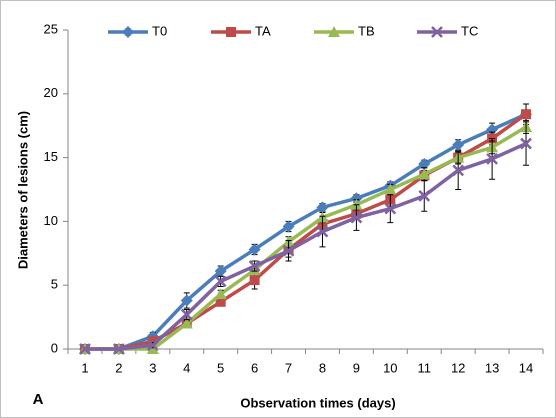  What do you see at coordinates (38, 399) in the screenshot?
I see `panel-label: A` at bounding box center [38, 399].